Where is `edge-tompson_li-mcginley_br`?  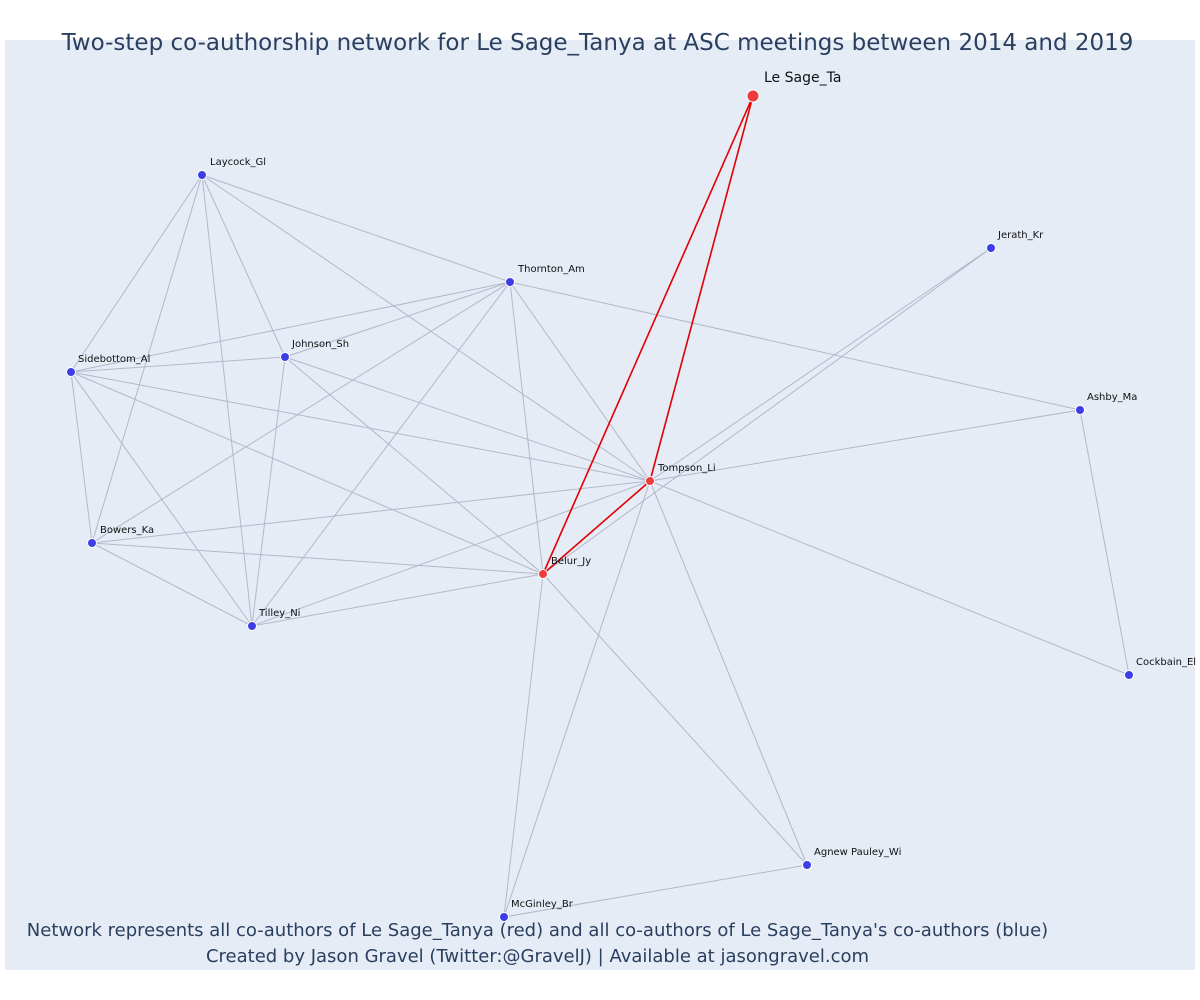 edge-tompson_li-mcginley_br is located at coordinates (577, 699).